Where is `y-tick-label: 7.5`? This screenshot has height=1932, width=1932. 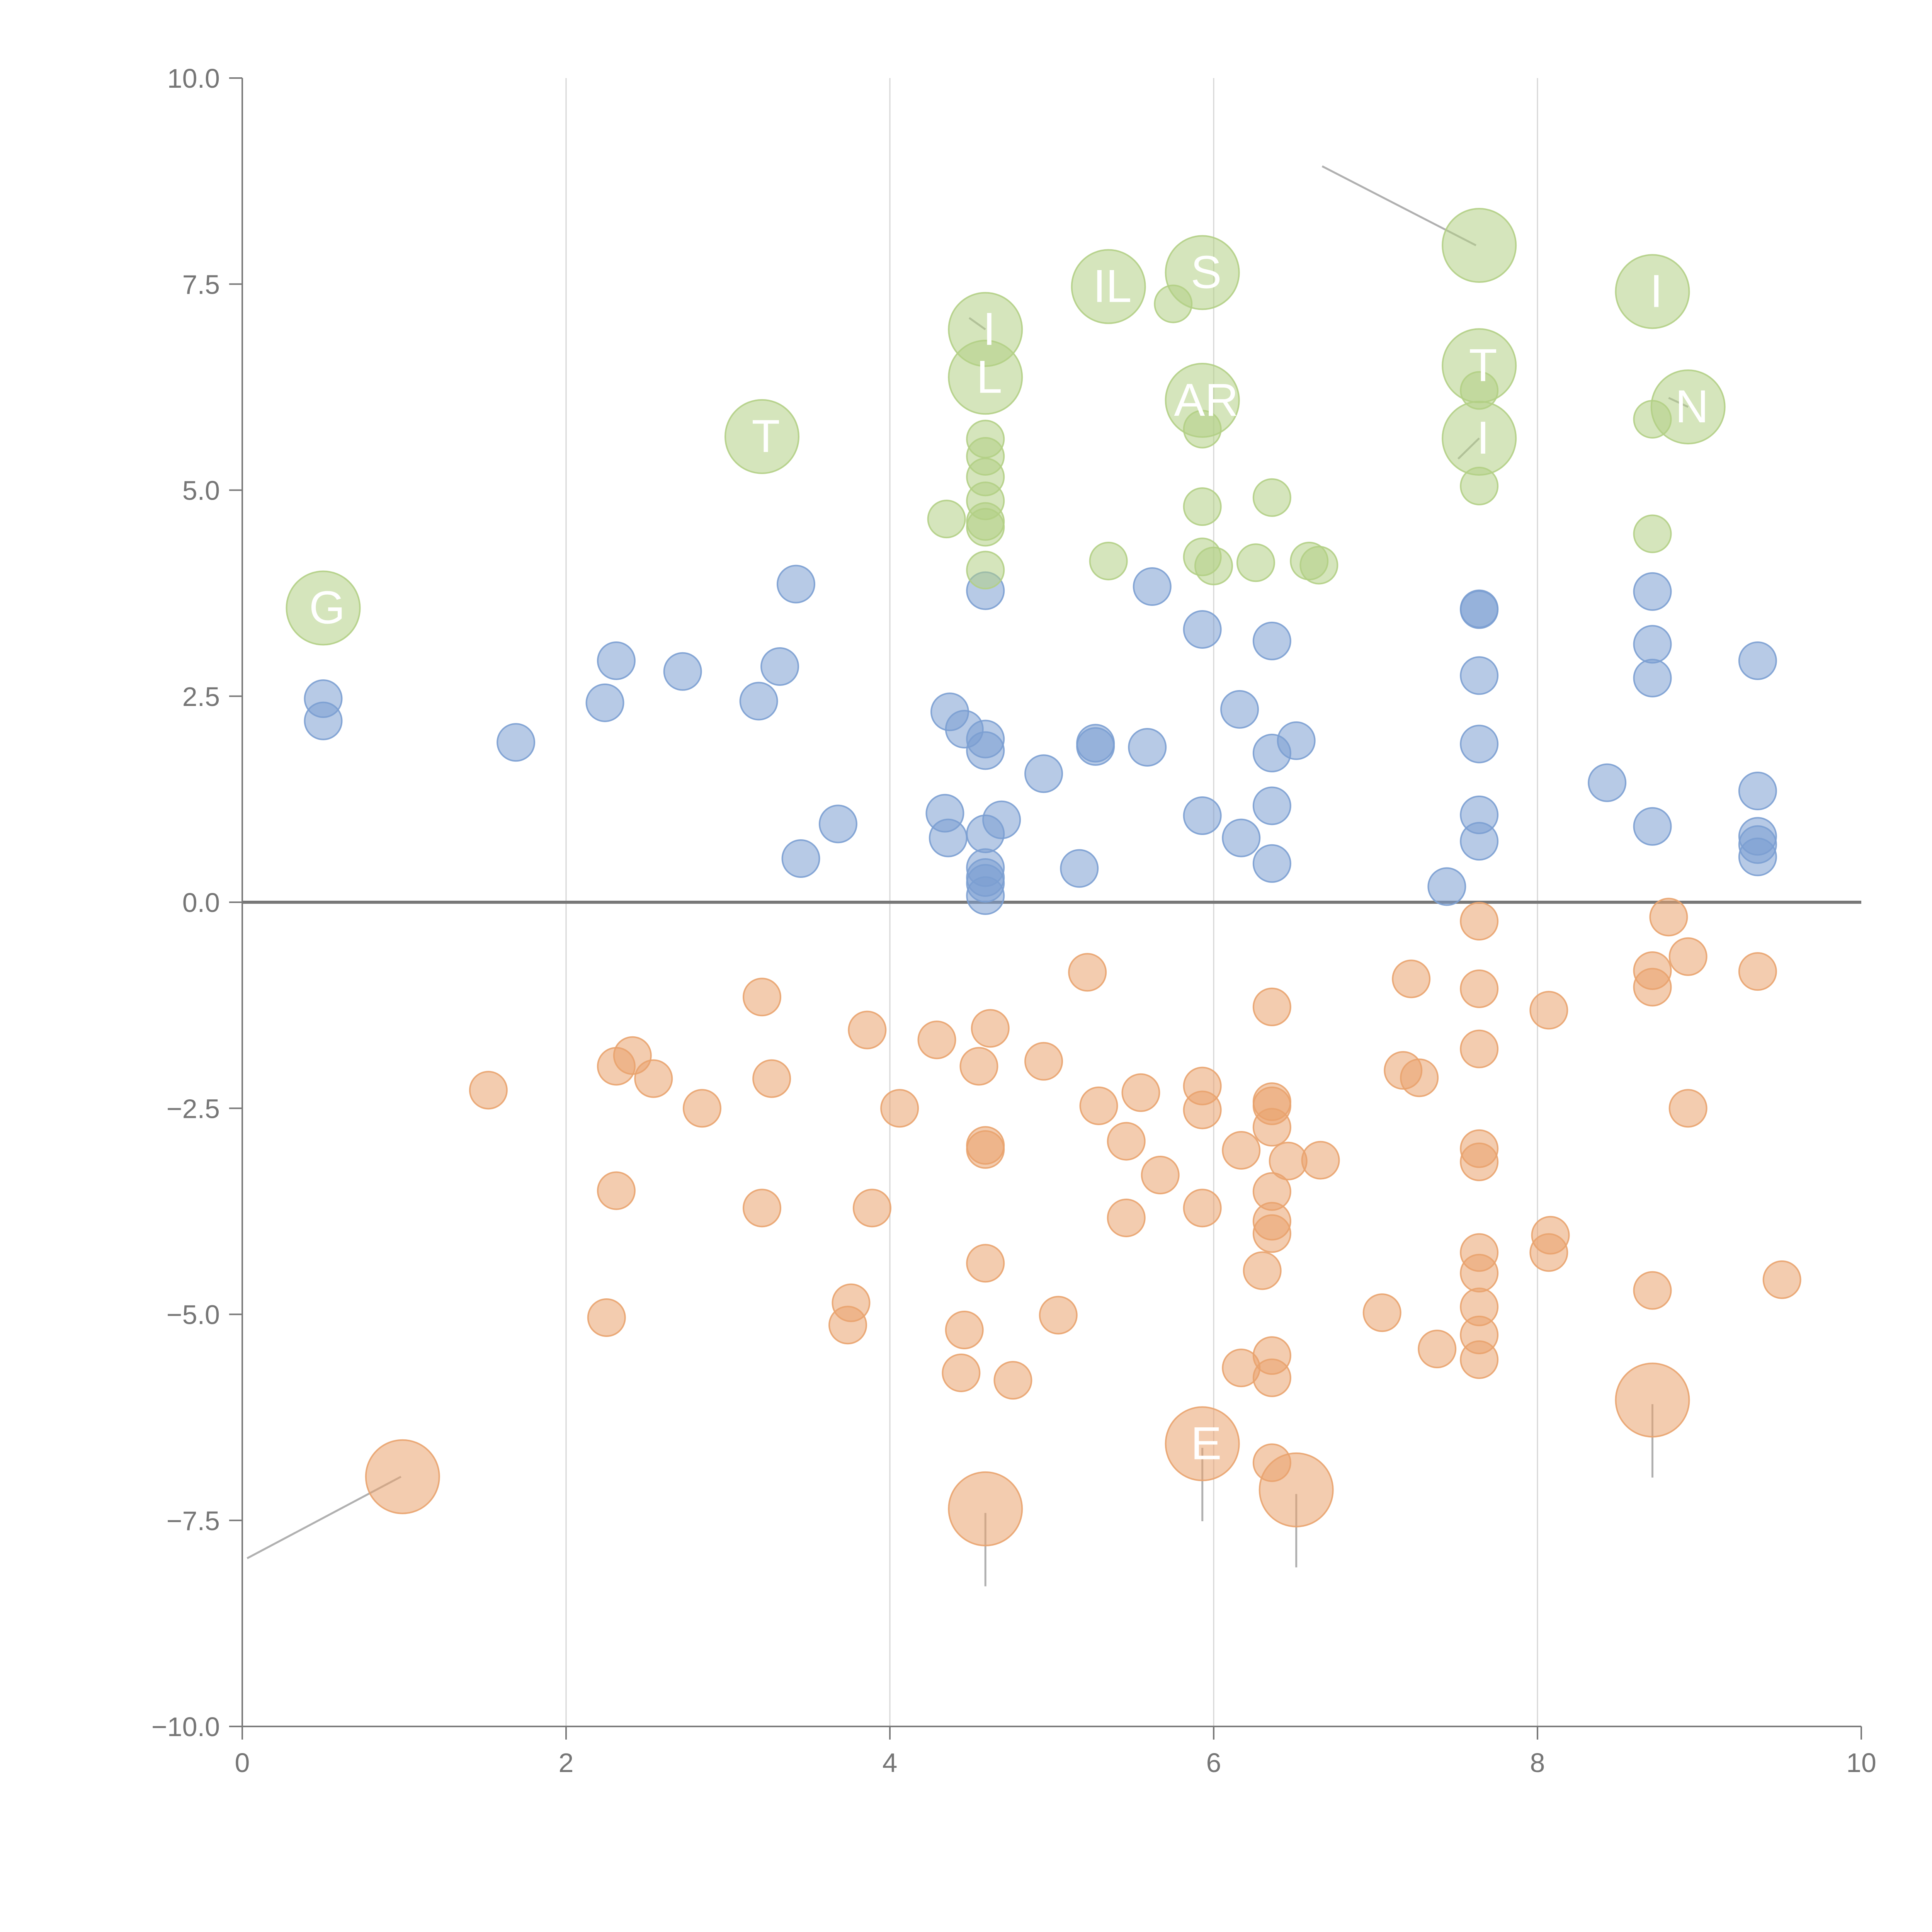 y-tick-label: 7.5 is located at coordinates (201, 284).